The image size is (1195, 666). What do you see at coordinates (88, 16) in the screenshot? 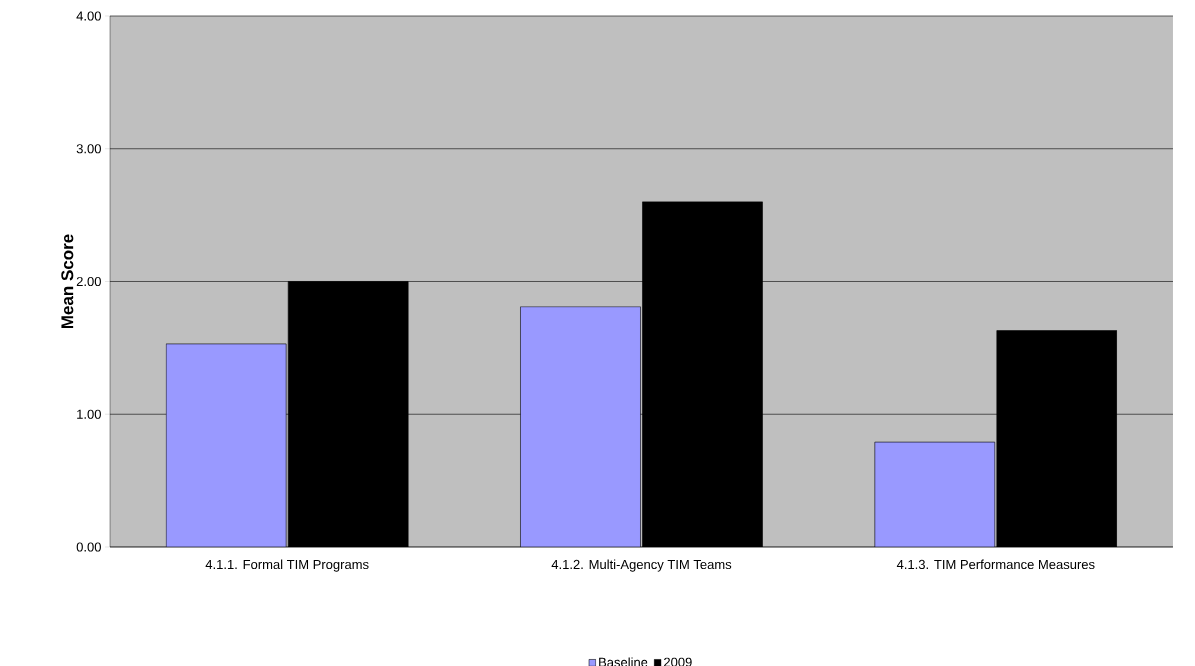
I see `y-tick-label: 4.00` at bounding box center [88, 16].